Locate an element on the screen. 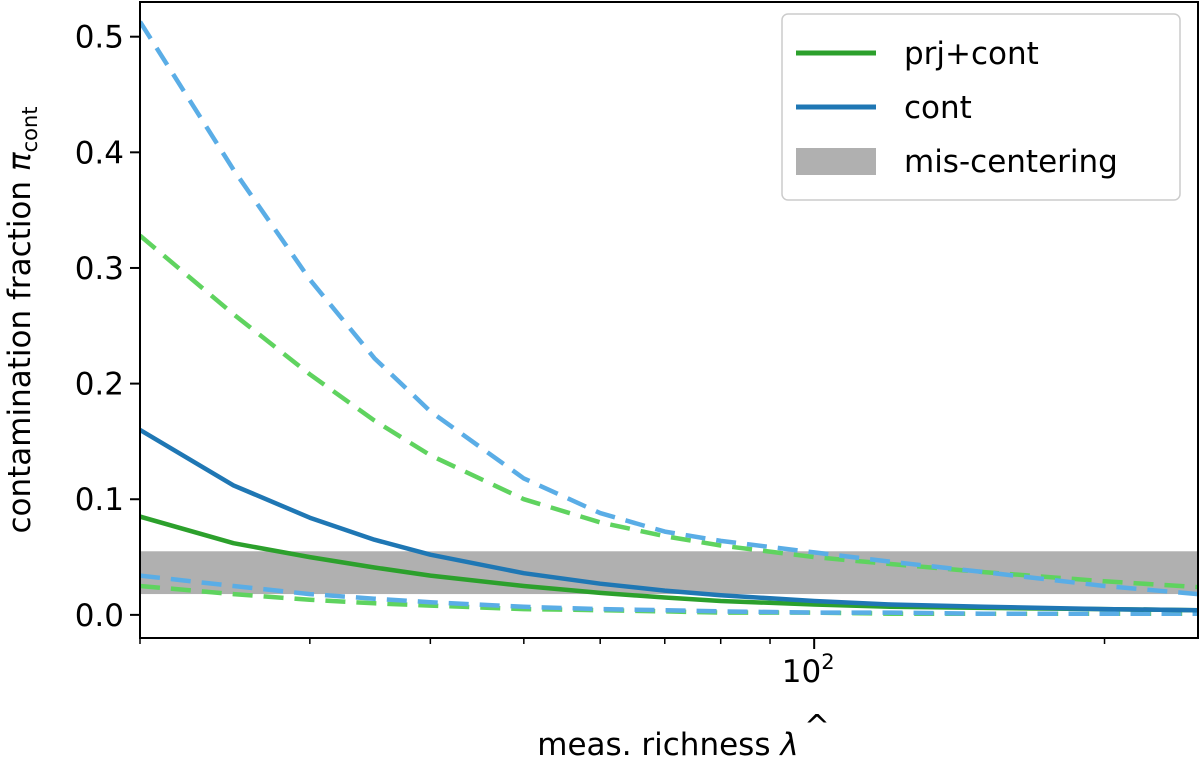 This screenshot has height=762, width=1200. x-tick-label-exponent: 2 is located at coordinates (827, 662).